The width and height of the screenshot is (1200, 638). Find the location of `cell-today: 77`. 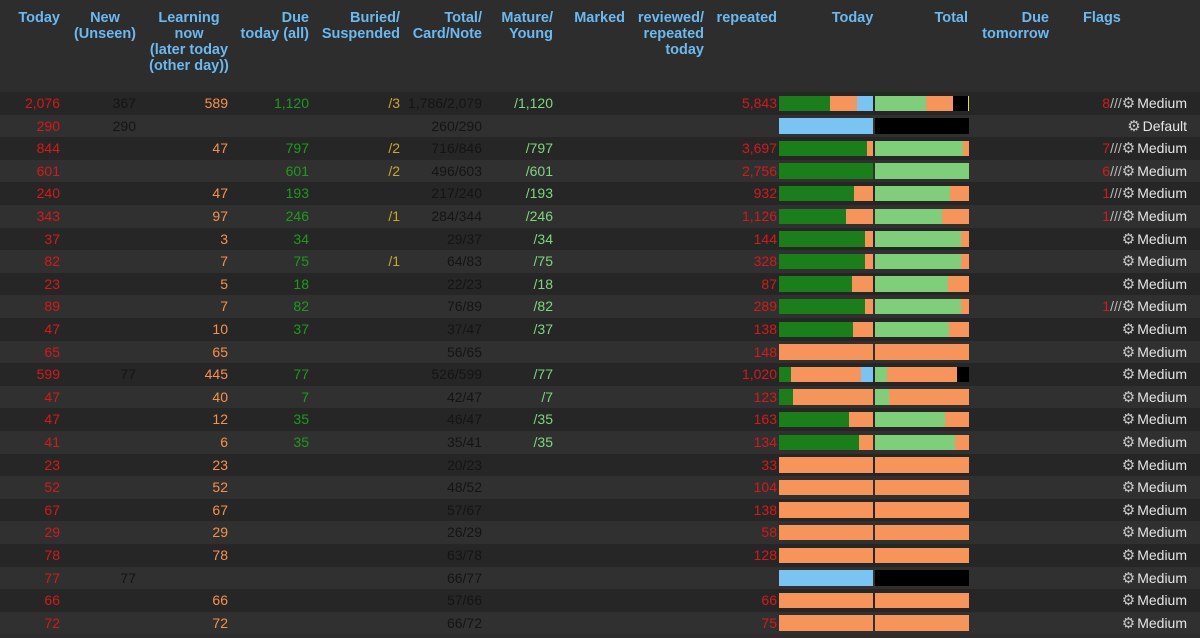

cell-today: 77 is located at coordinates (52, 577).